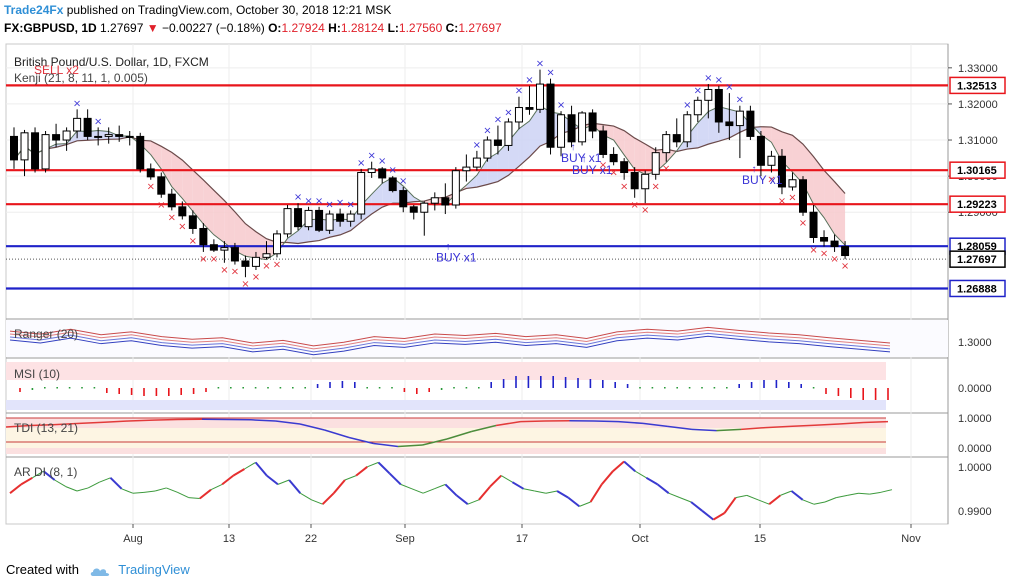 This screenshot has width=1011, height=587. I want to click on tradingview-cloud-icon, so click(99, 572).